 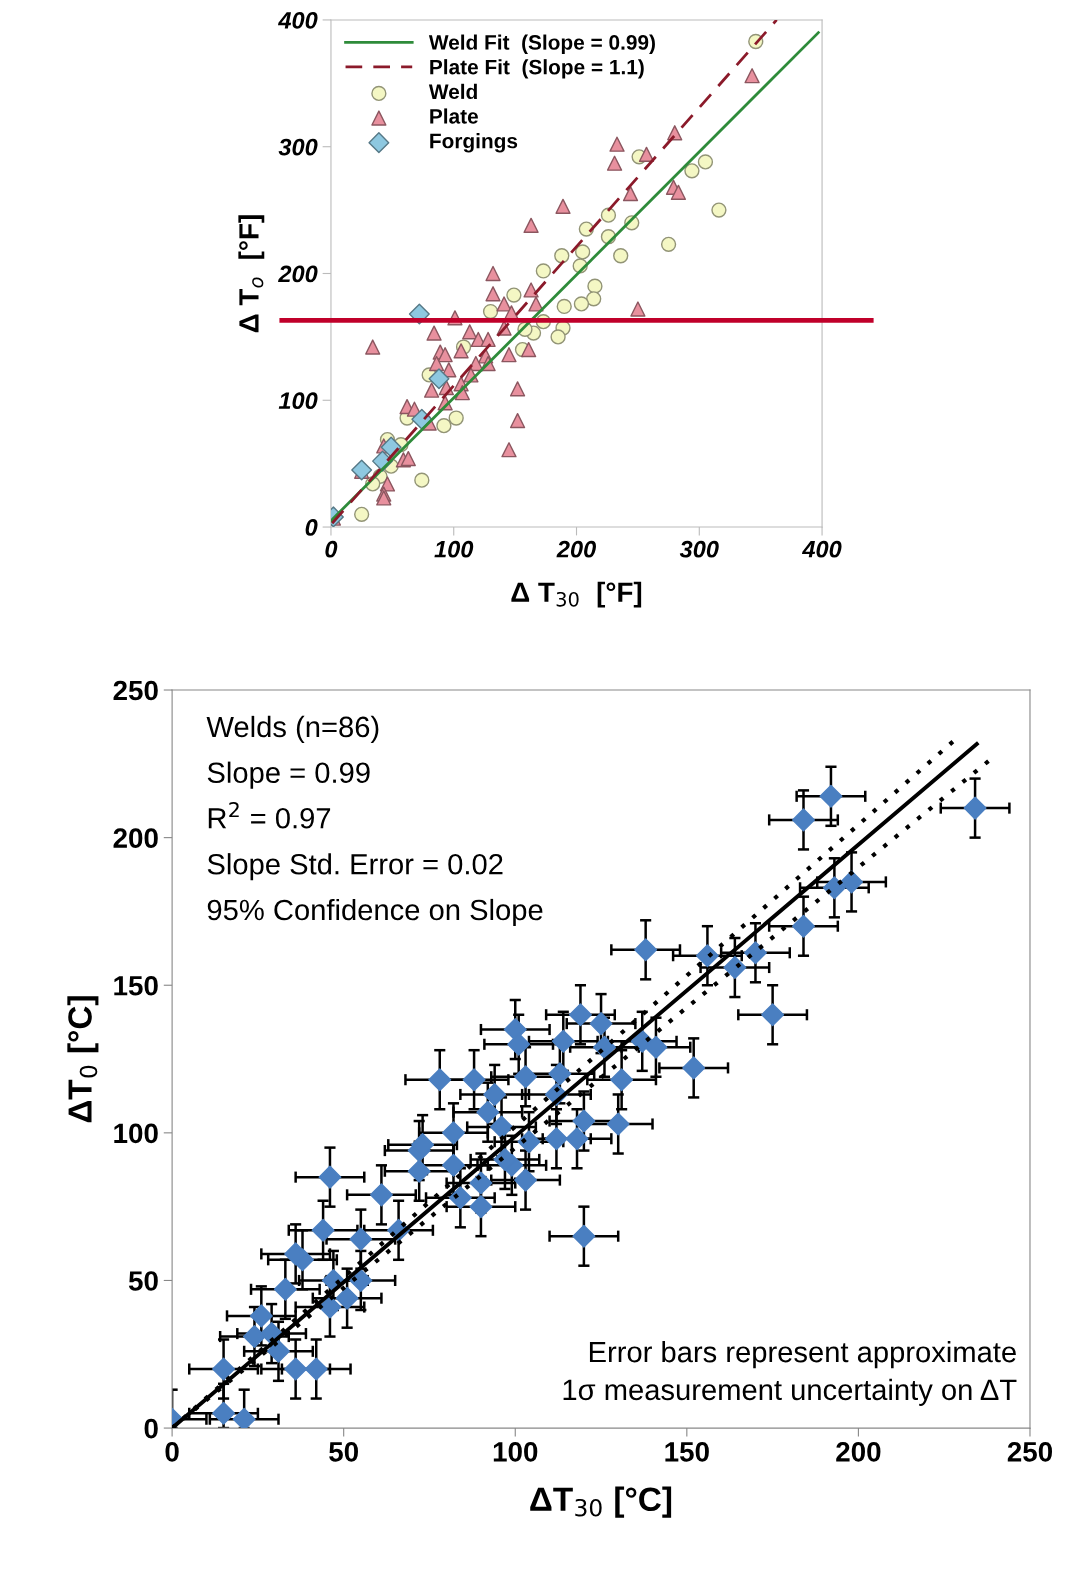 I want to click on x-tick-label: 150, so click(x=687, y=1452).